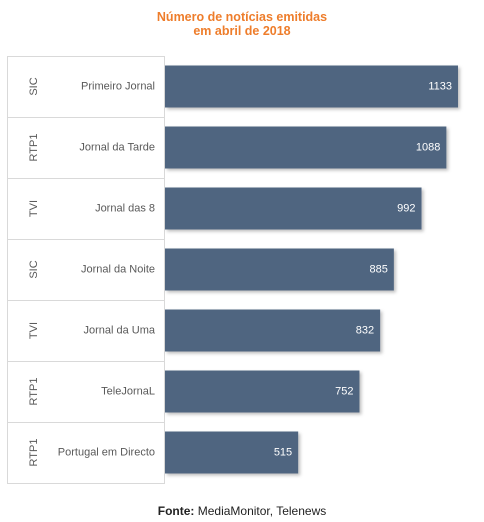  Describe the element at coordinates (242, 17) in the screenshot. I see `chart-title-line-1: Número de notícias emitidas` at that location.